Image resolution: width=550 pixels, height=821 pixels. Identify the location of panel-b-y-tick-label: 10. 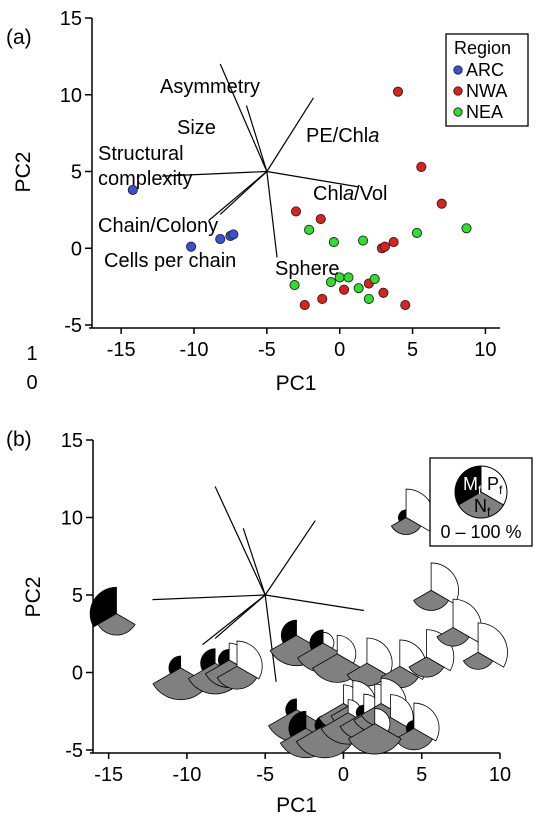
(72, 519).